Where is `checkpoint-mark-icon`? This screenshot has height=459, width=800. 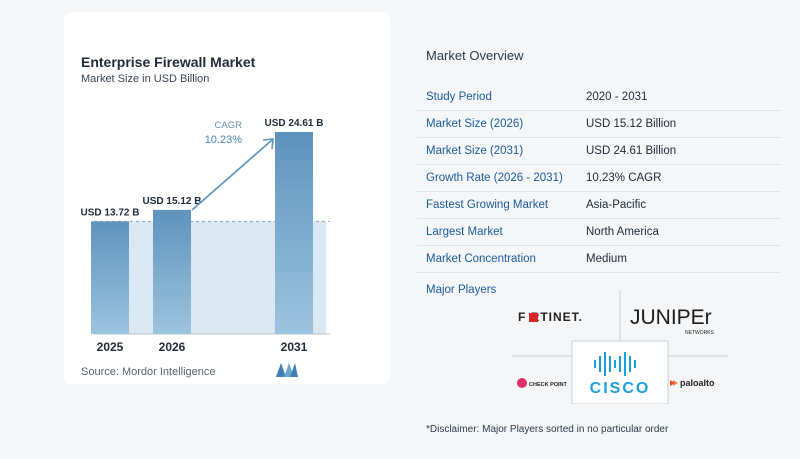 checkpoint-mark-icon is located at coordinates (522, 383).